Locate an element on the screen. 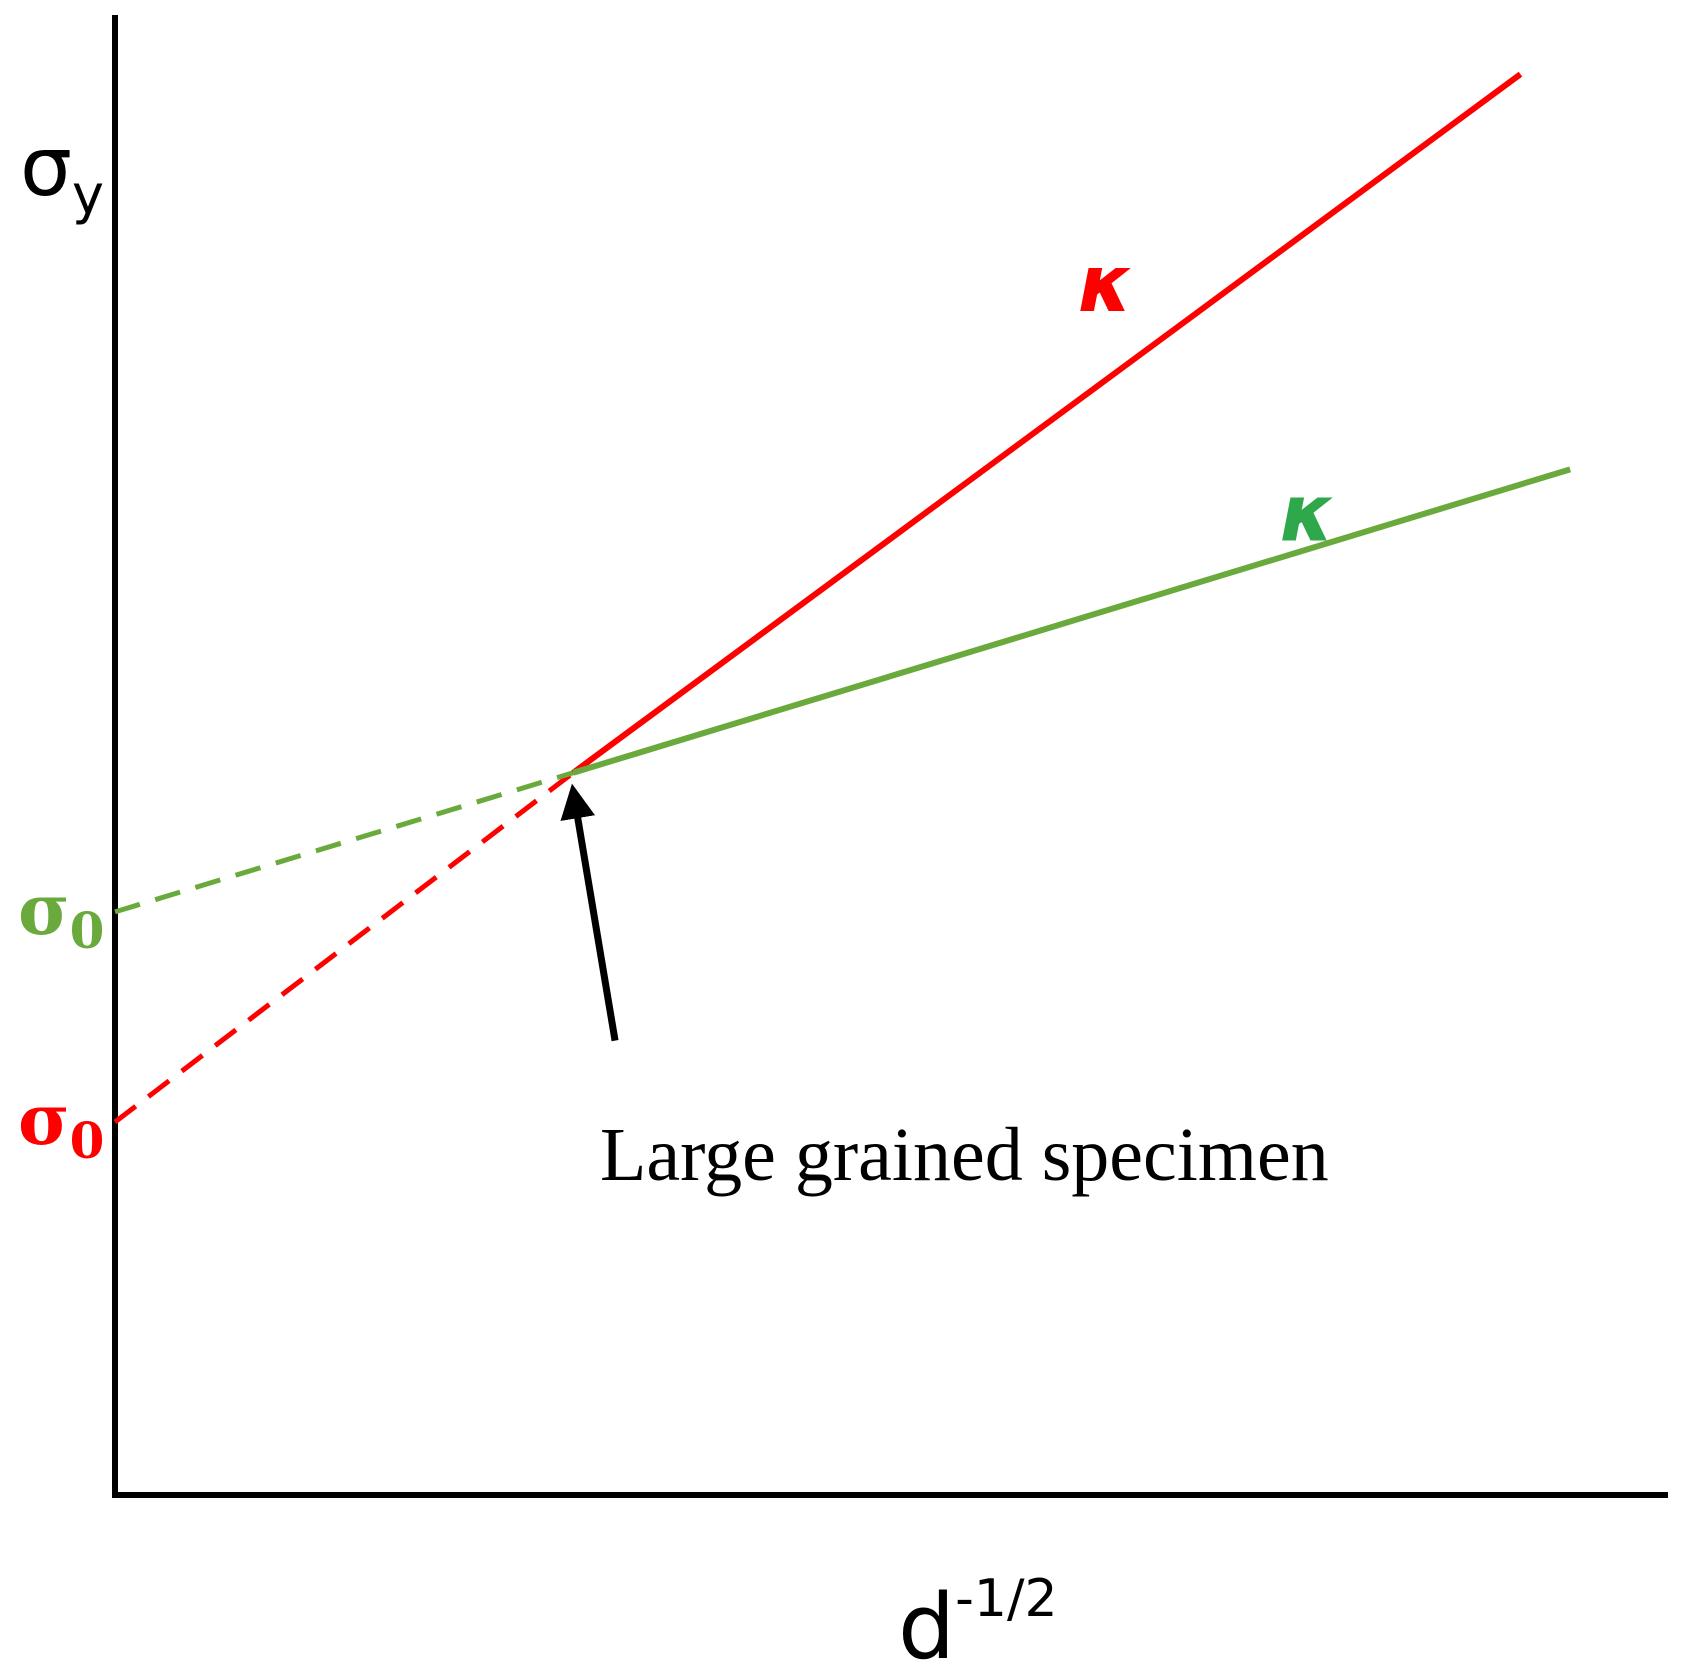 The image size is (1685, 1668). annotation-layer: Large grained specimen is located at coordinates (944, 990).